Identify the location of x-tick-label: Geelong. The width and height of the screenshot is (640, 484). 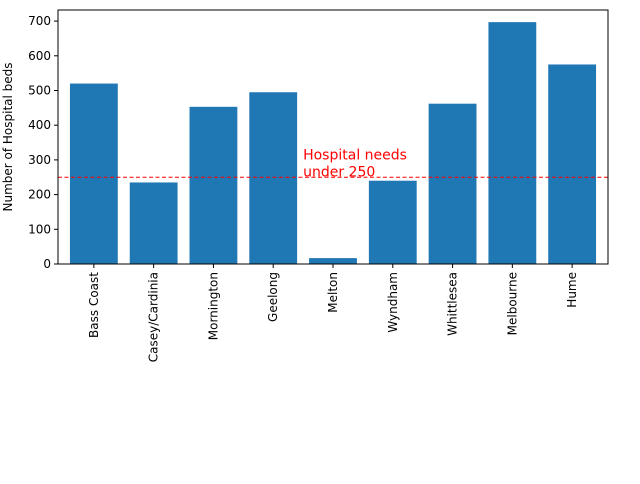
(273, 297).